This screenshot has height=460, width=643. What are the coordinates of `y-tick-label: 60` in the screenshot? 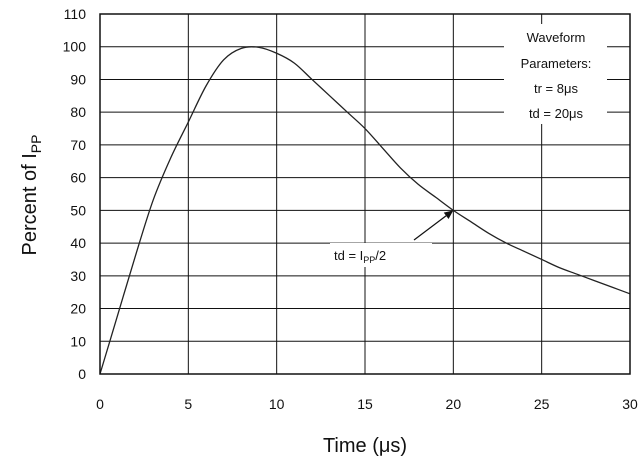 It's located at (78, 178).